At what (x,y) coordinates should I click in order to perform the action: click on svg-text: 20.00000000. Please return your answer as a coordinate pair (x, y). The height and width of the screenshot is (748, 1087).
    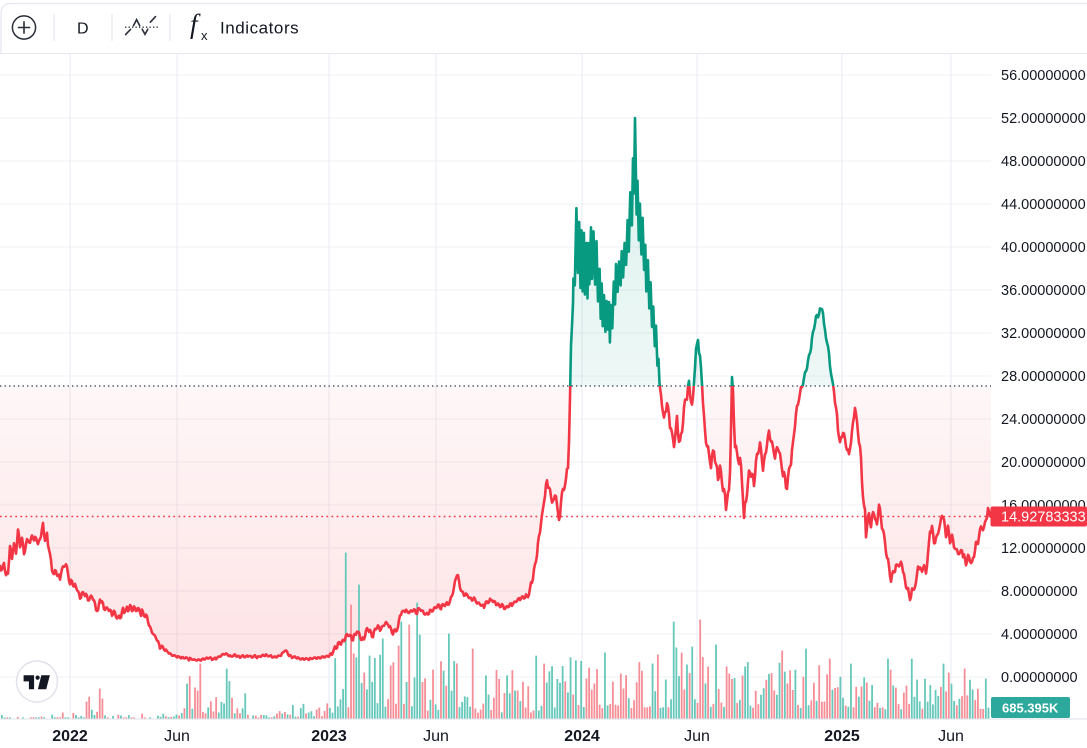
    Looking at the image, I should click on (1043, 463).